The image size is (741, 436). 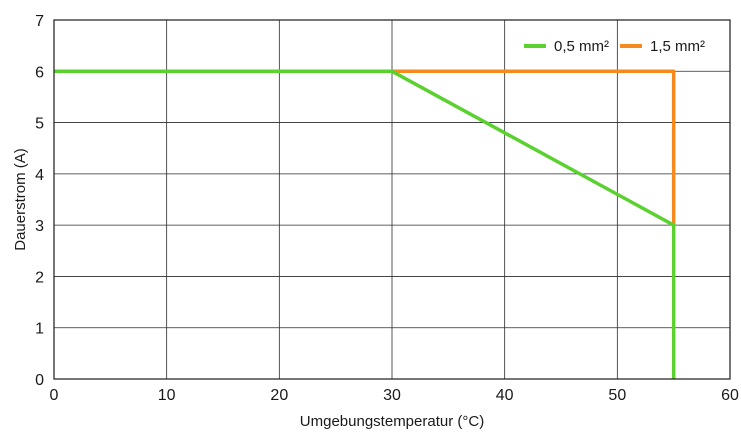 What do you see at coordinates (39, 226) in the screenshot?
I see `y-tick-label: 3` at bounding box center [39, 226].